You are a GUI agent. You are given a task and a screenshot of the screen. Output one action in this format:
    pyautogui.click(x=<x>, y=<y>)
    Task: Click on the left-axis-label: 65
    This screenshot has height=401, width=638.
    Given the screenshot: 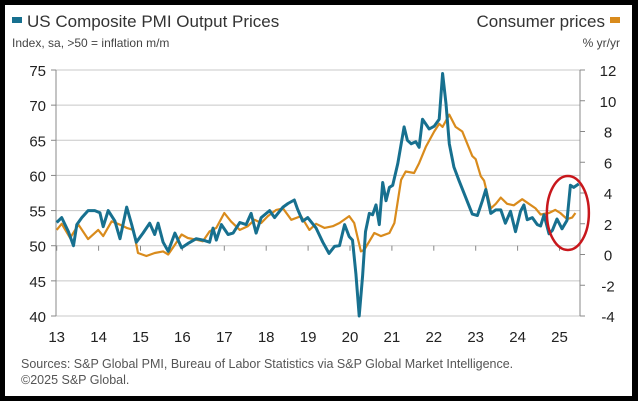 What is the action you would take?
    pyautogui.click(x=37, y=141)
    